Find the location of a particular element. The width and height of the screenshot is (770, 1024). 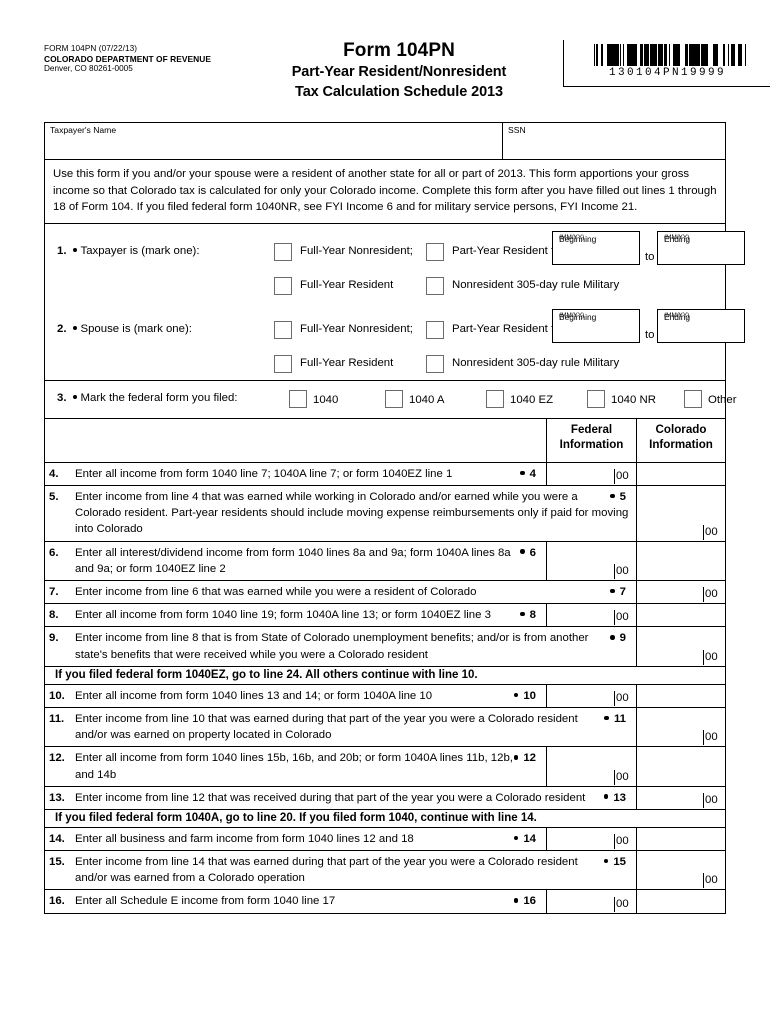

federal-amount-input-6: 00 is located at coordinates (591, 561).